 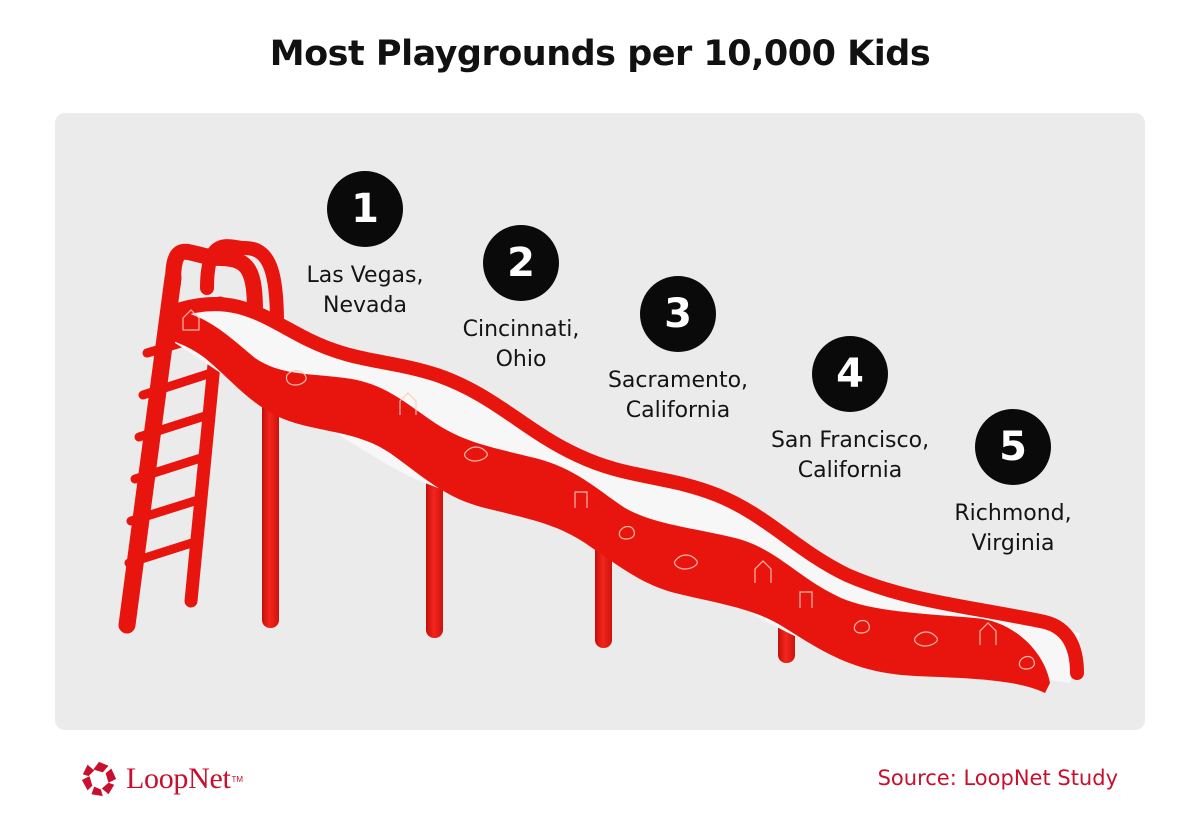 I want to click on rank-badge: 4, so click(x=850, y=374).